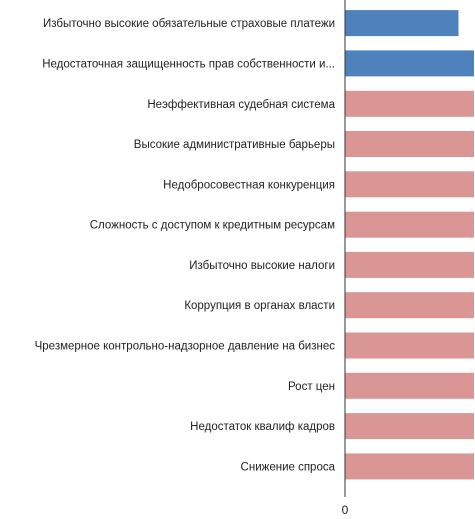 This screenshot has height=519, width=475. I want to click on tick-labels-group: 0, so click(345, 510).